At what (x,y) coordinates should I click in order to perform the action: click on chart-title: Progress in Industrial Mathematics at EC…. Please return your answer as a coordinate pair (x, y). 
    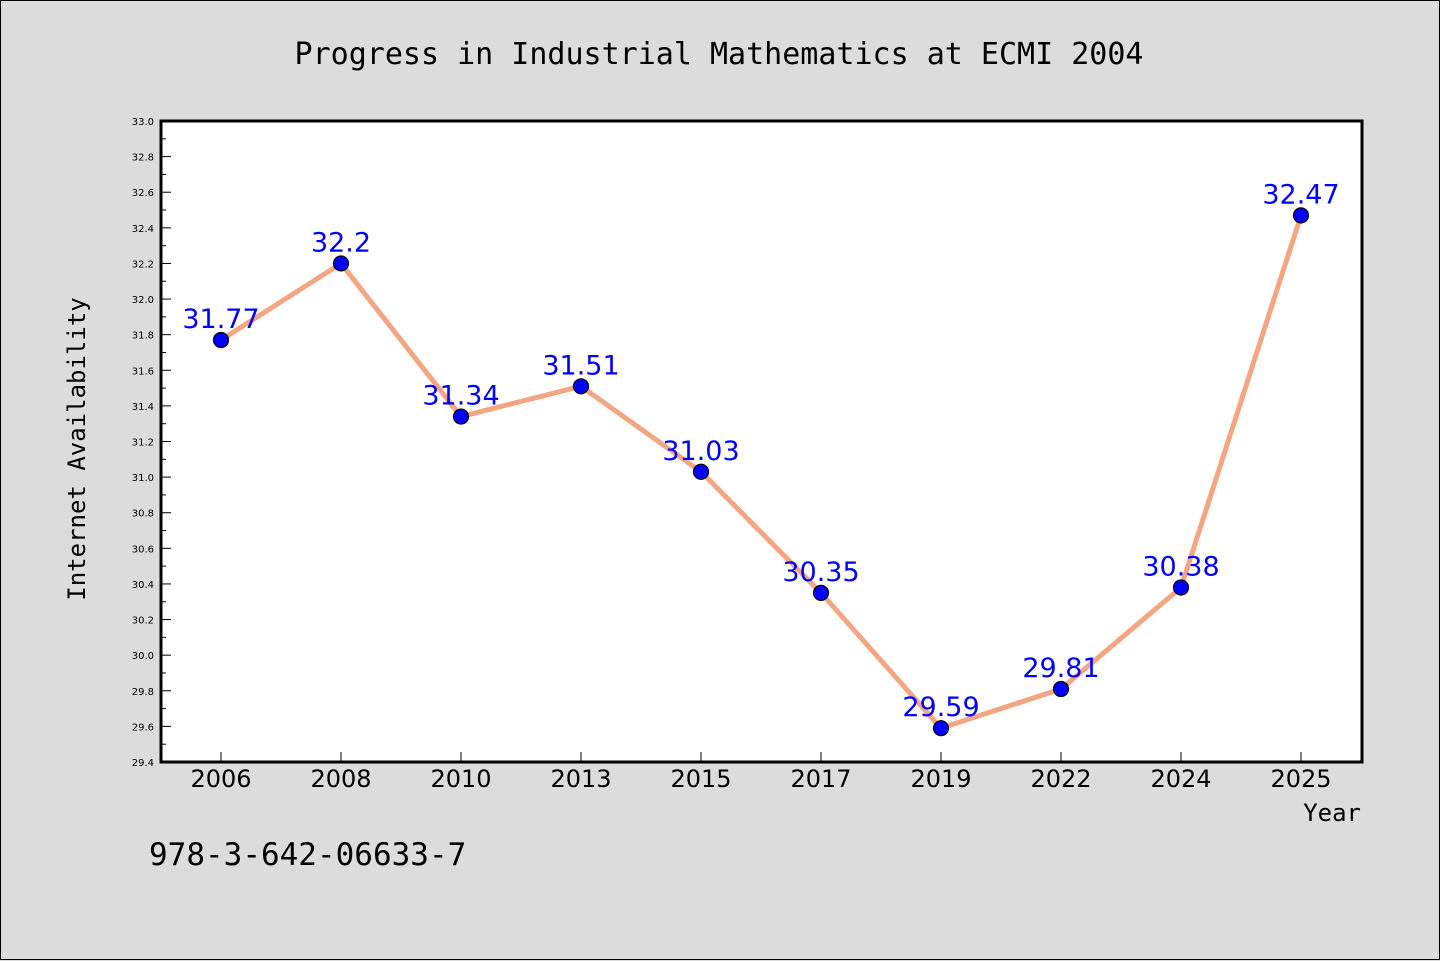
    Looking at the image, I should click on (719, 54).